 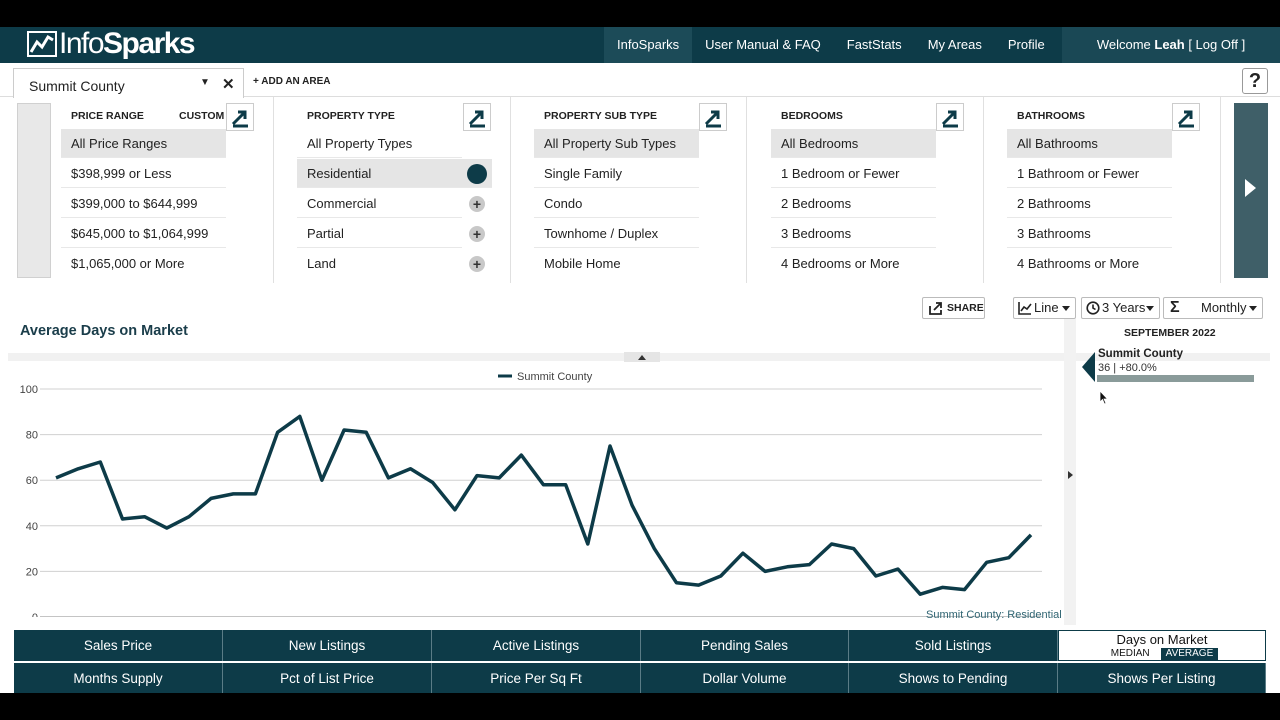 I want to click on filter-item: Partial, so click(x=379, y=233).